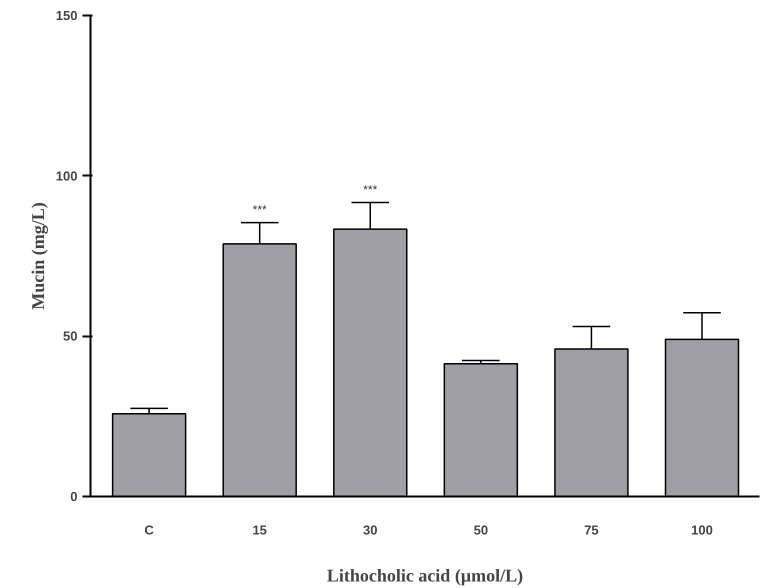 Image resolution: width=769 pixels, height=588 pixels. I want to click on x-tick-label: 50, so click(481, 530).